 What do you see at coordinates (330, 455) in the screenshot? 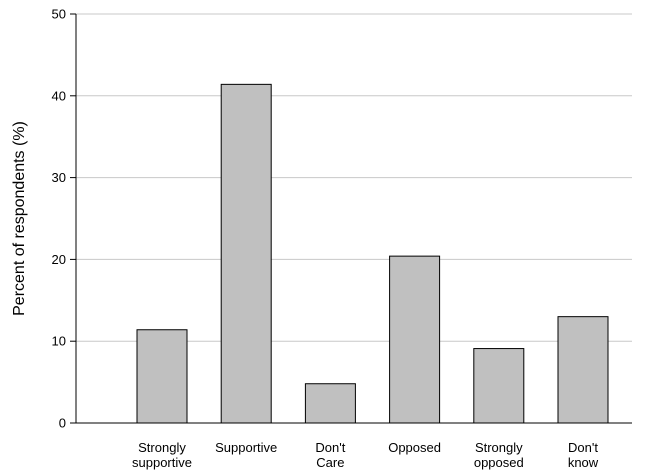
I see `x-category-label: Don't Care` at bounding box center [330, 455].